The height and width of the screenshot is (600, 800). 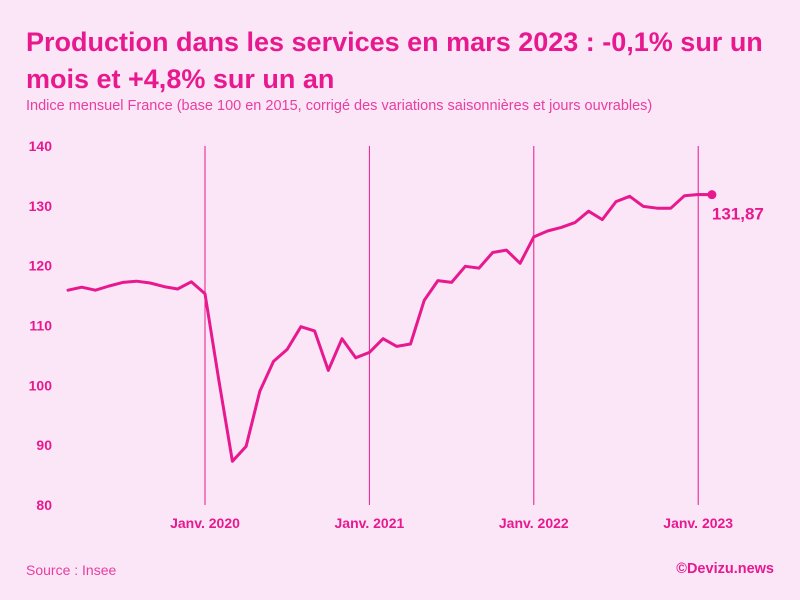 I want to click on x-tick-label: Janv. 2023, so click(x=698, y=523).